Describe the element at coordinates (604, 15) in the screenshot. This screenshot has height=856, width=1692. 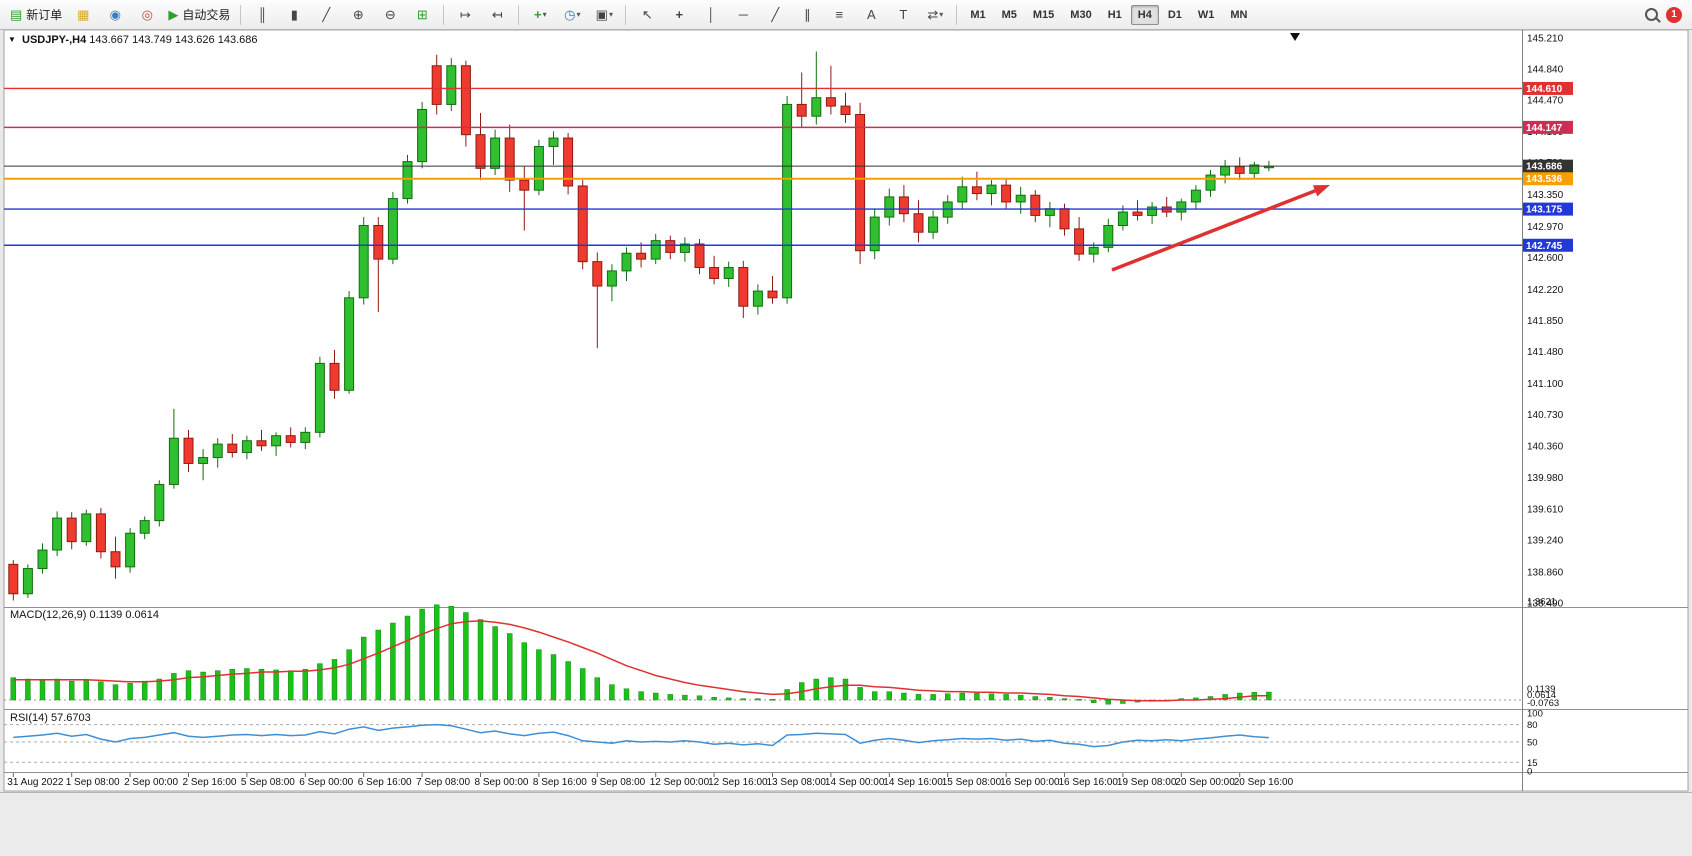
I see `templates-button: ▣ ▾` at that location.